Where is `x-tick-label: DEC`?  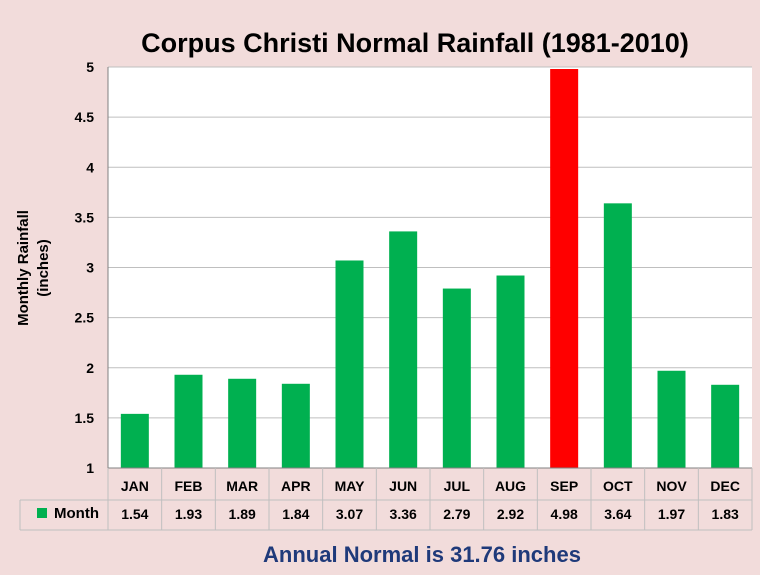
x-tick-label: DEC is located at coordinates (725, 486).